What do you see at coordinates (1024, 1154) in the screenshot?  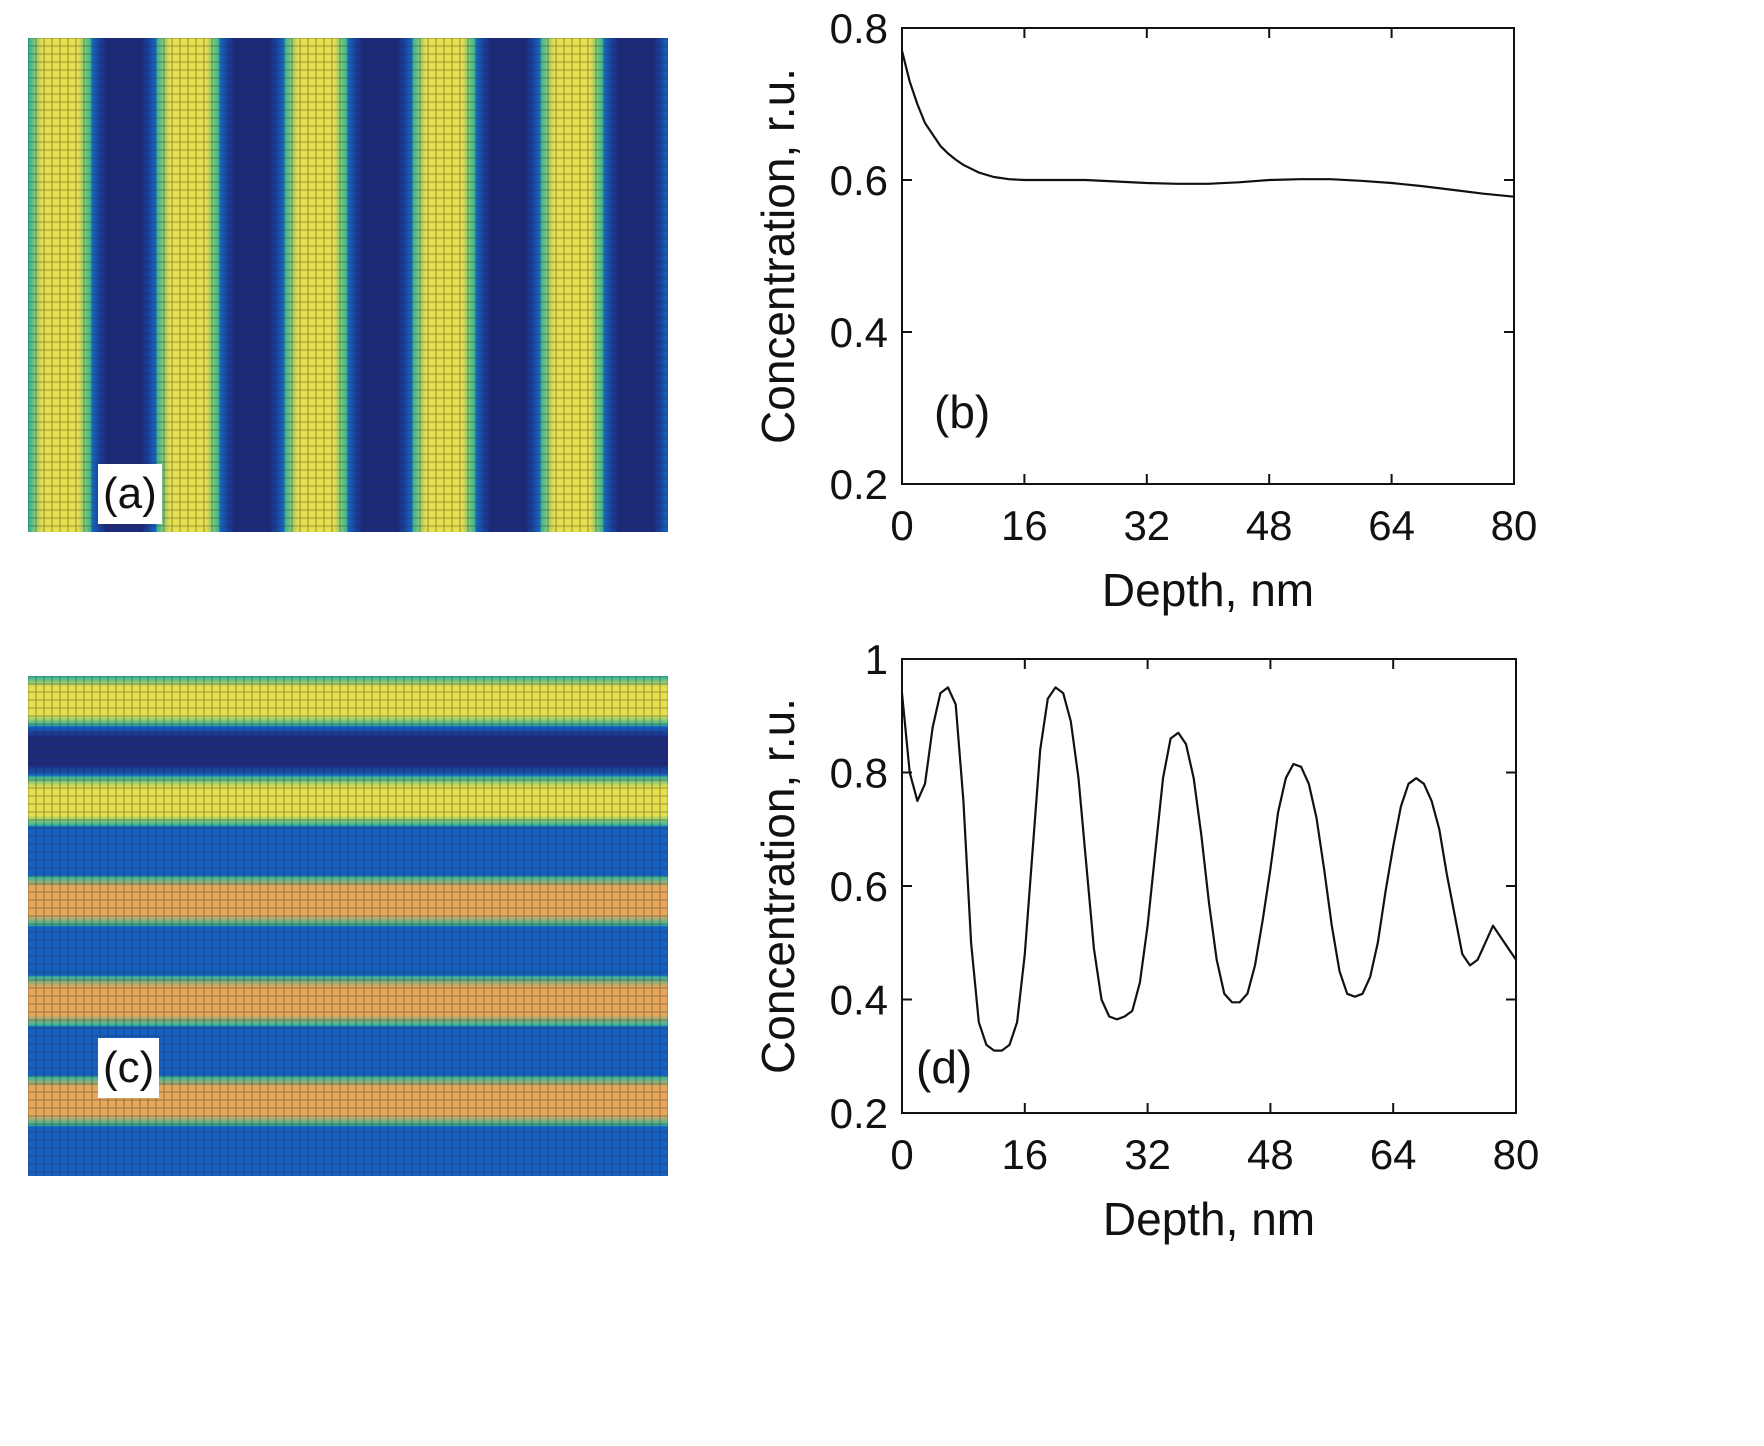 I see `chart-d-x-tick-label: 16` at bounding box center [1024, 1154].